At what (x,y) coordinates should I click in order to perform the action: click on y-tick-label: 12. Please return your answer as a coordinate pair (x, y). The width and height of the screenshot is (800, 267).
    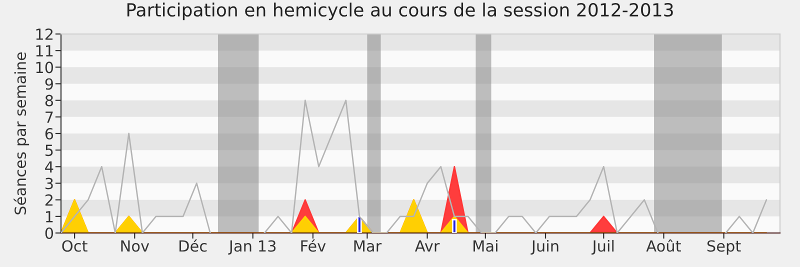
    Looking at the image, I should click on (44, 34).